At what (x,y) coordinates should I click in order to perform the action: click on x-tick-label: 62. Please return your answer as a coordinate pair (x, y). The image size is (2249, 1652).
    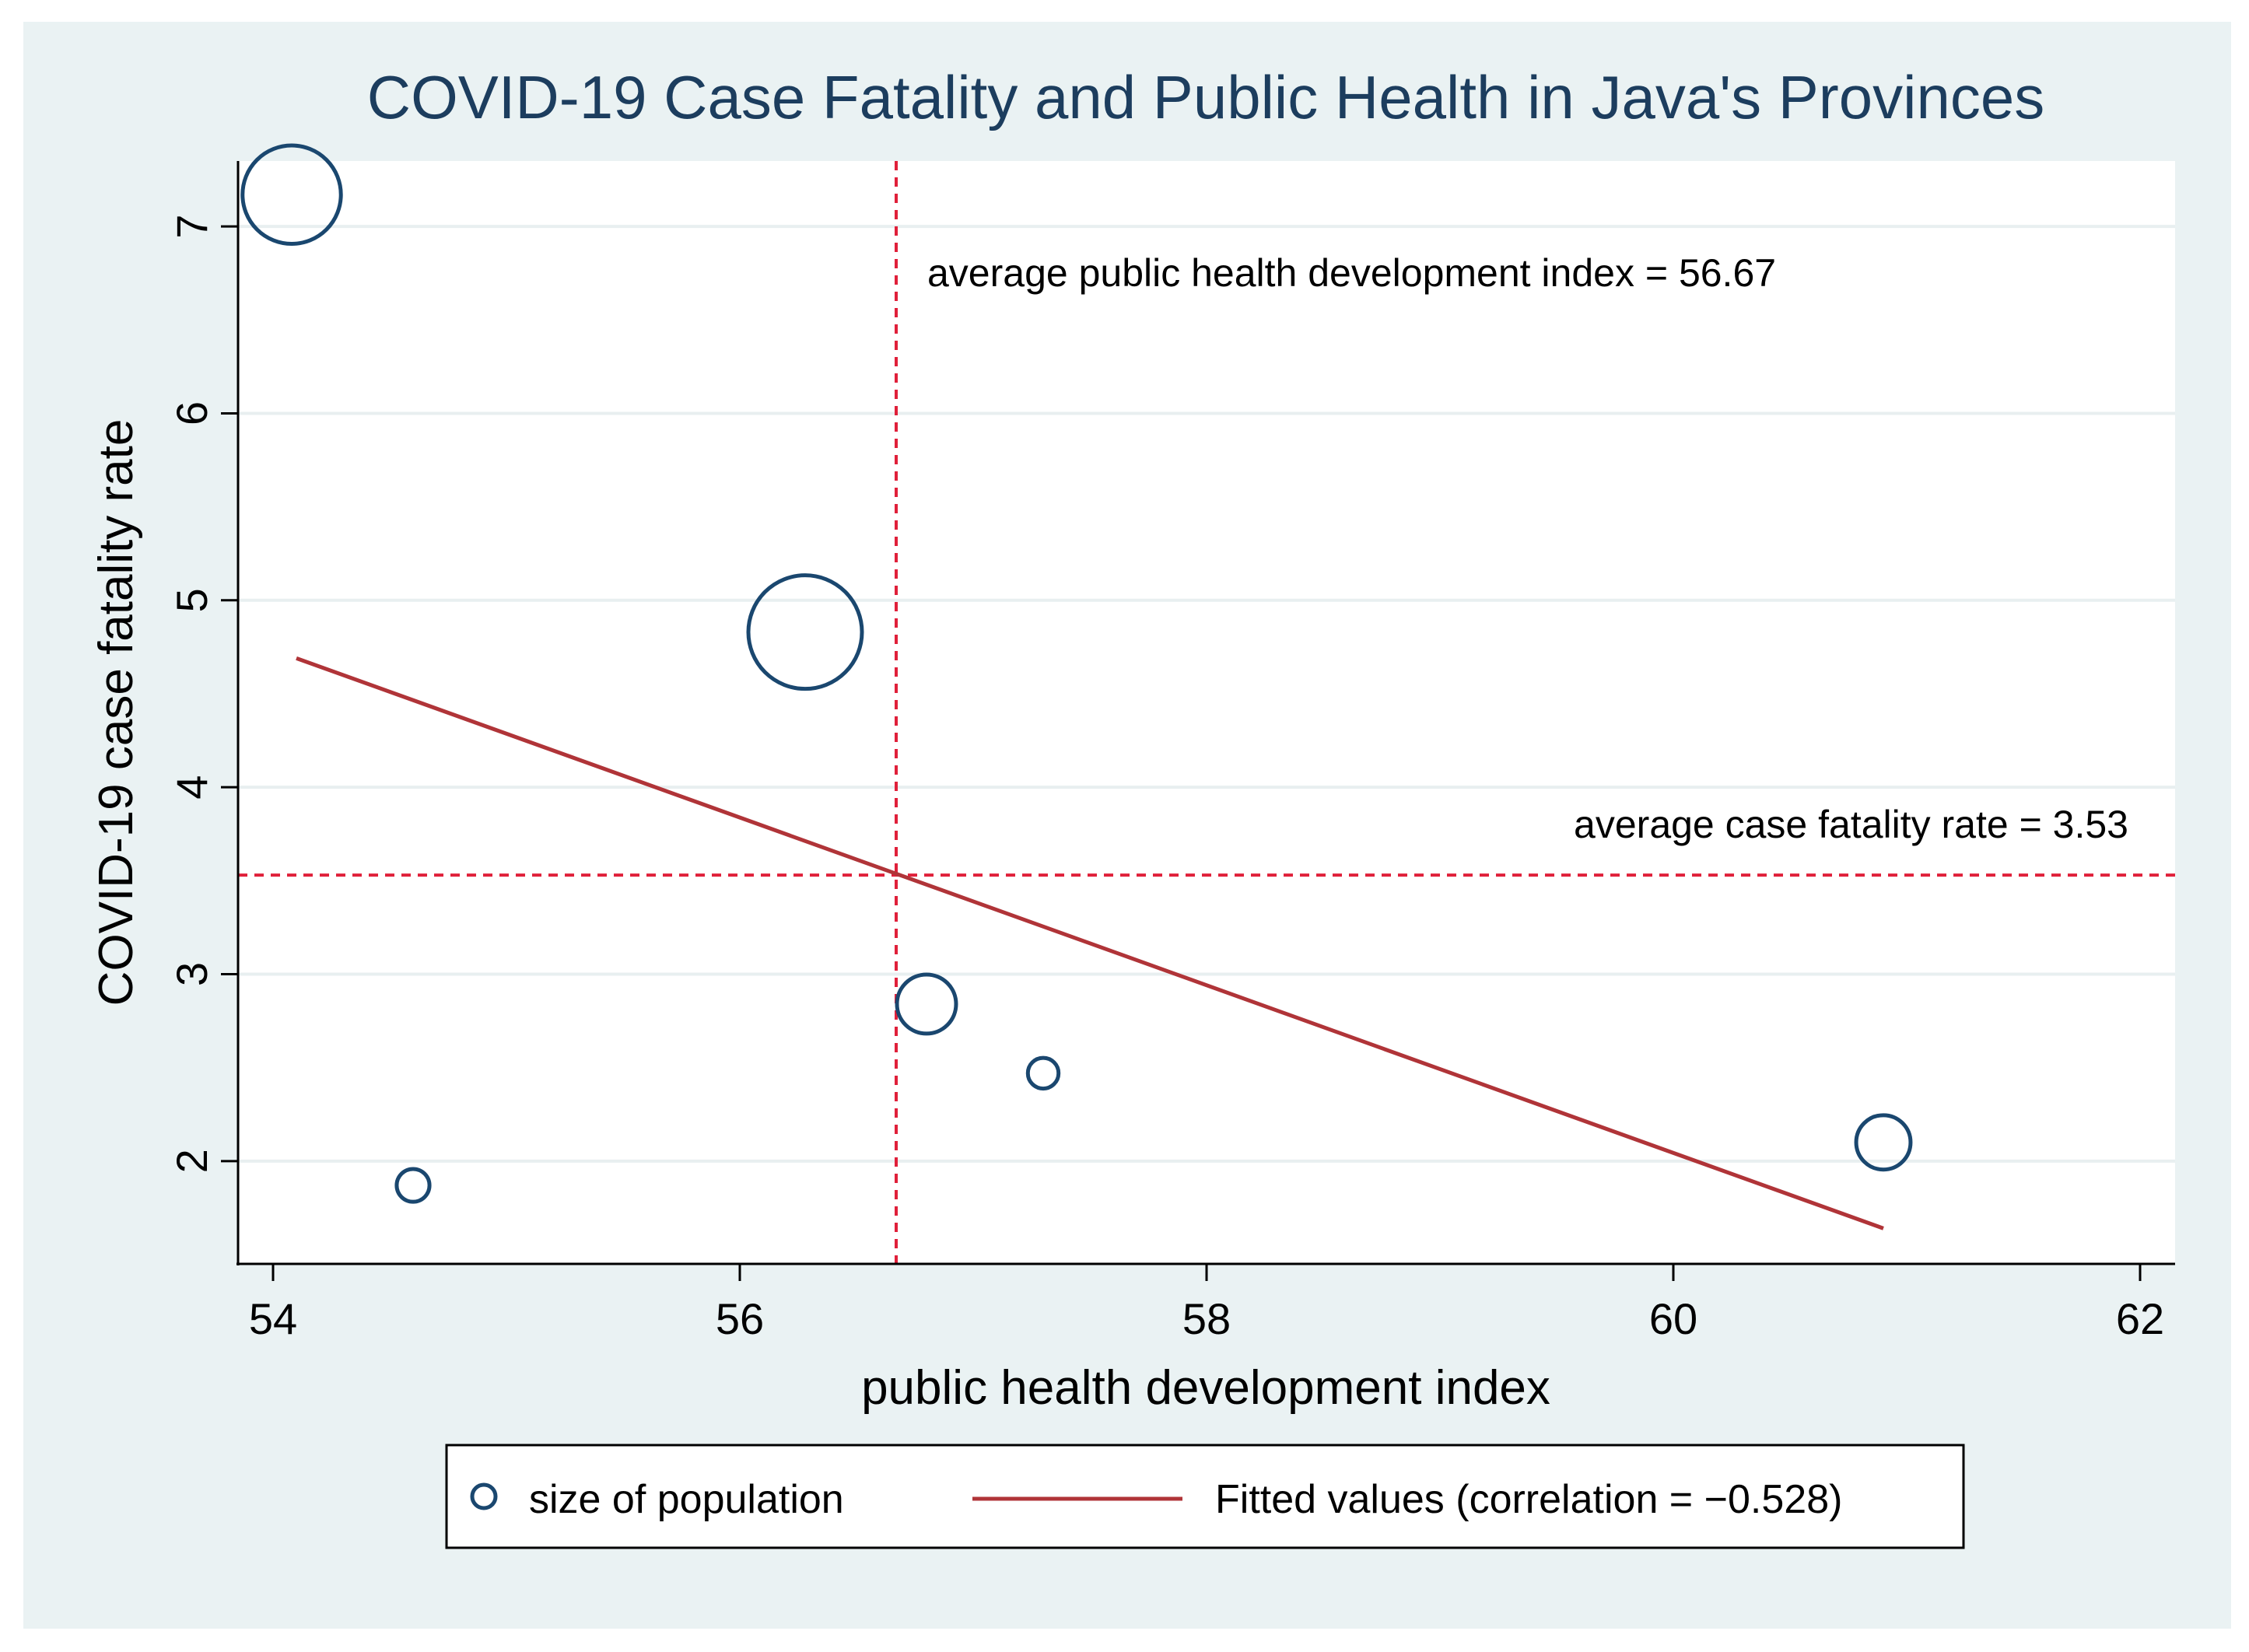
    Looking at the image, I should click on (2140, 1318).